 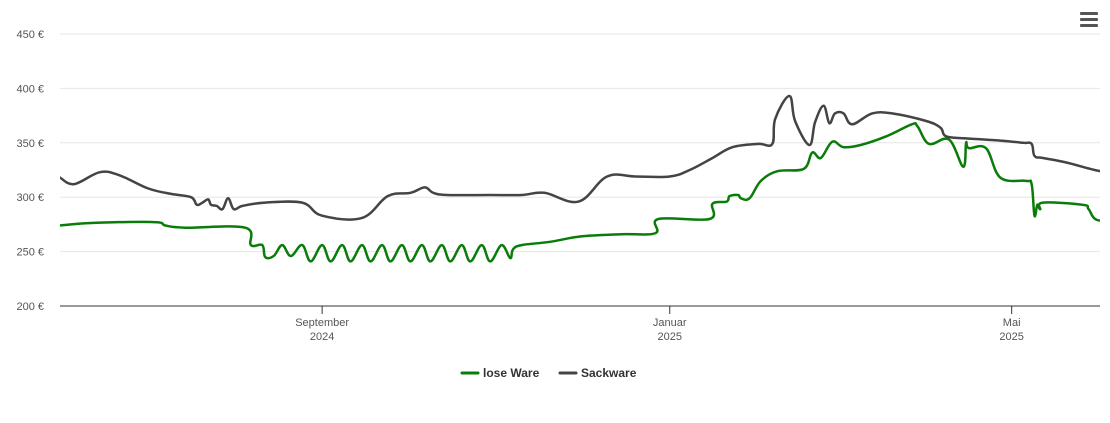 I want to click on chart-menu-icon, so click(x=1089, y=22).